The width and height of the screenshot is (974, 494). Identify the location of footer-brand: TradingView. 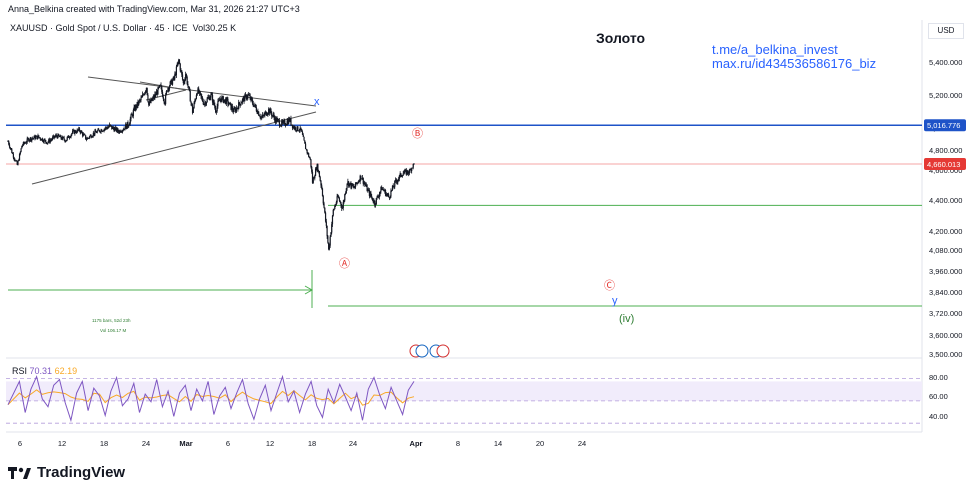
(66, 472).